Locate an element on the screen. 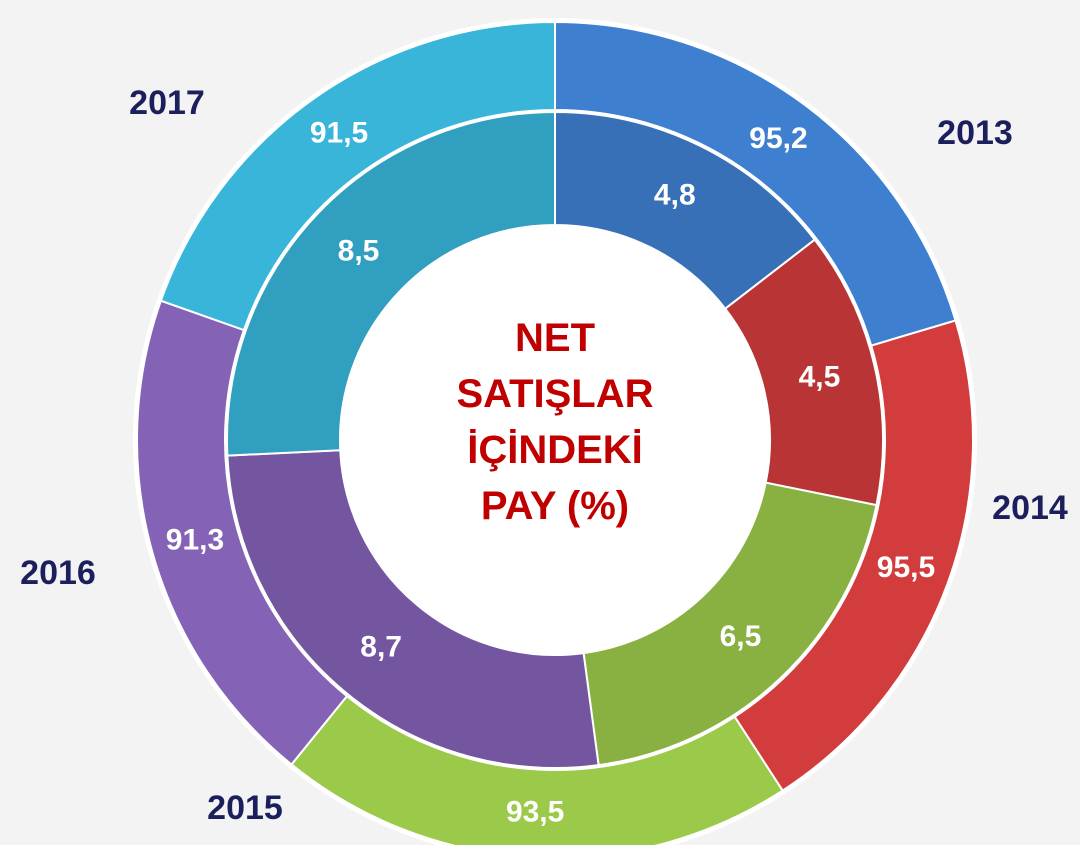 The image size is (1080, 845). category-label: 2014 is located at coordinates (1030, 508).